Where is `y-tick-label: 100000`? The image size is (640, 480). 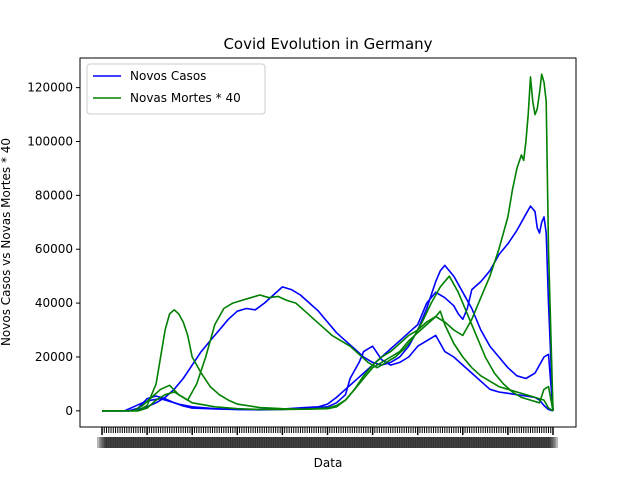
y-tick-label: 100000 is located at coordinates (50, 141).